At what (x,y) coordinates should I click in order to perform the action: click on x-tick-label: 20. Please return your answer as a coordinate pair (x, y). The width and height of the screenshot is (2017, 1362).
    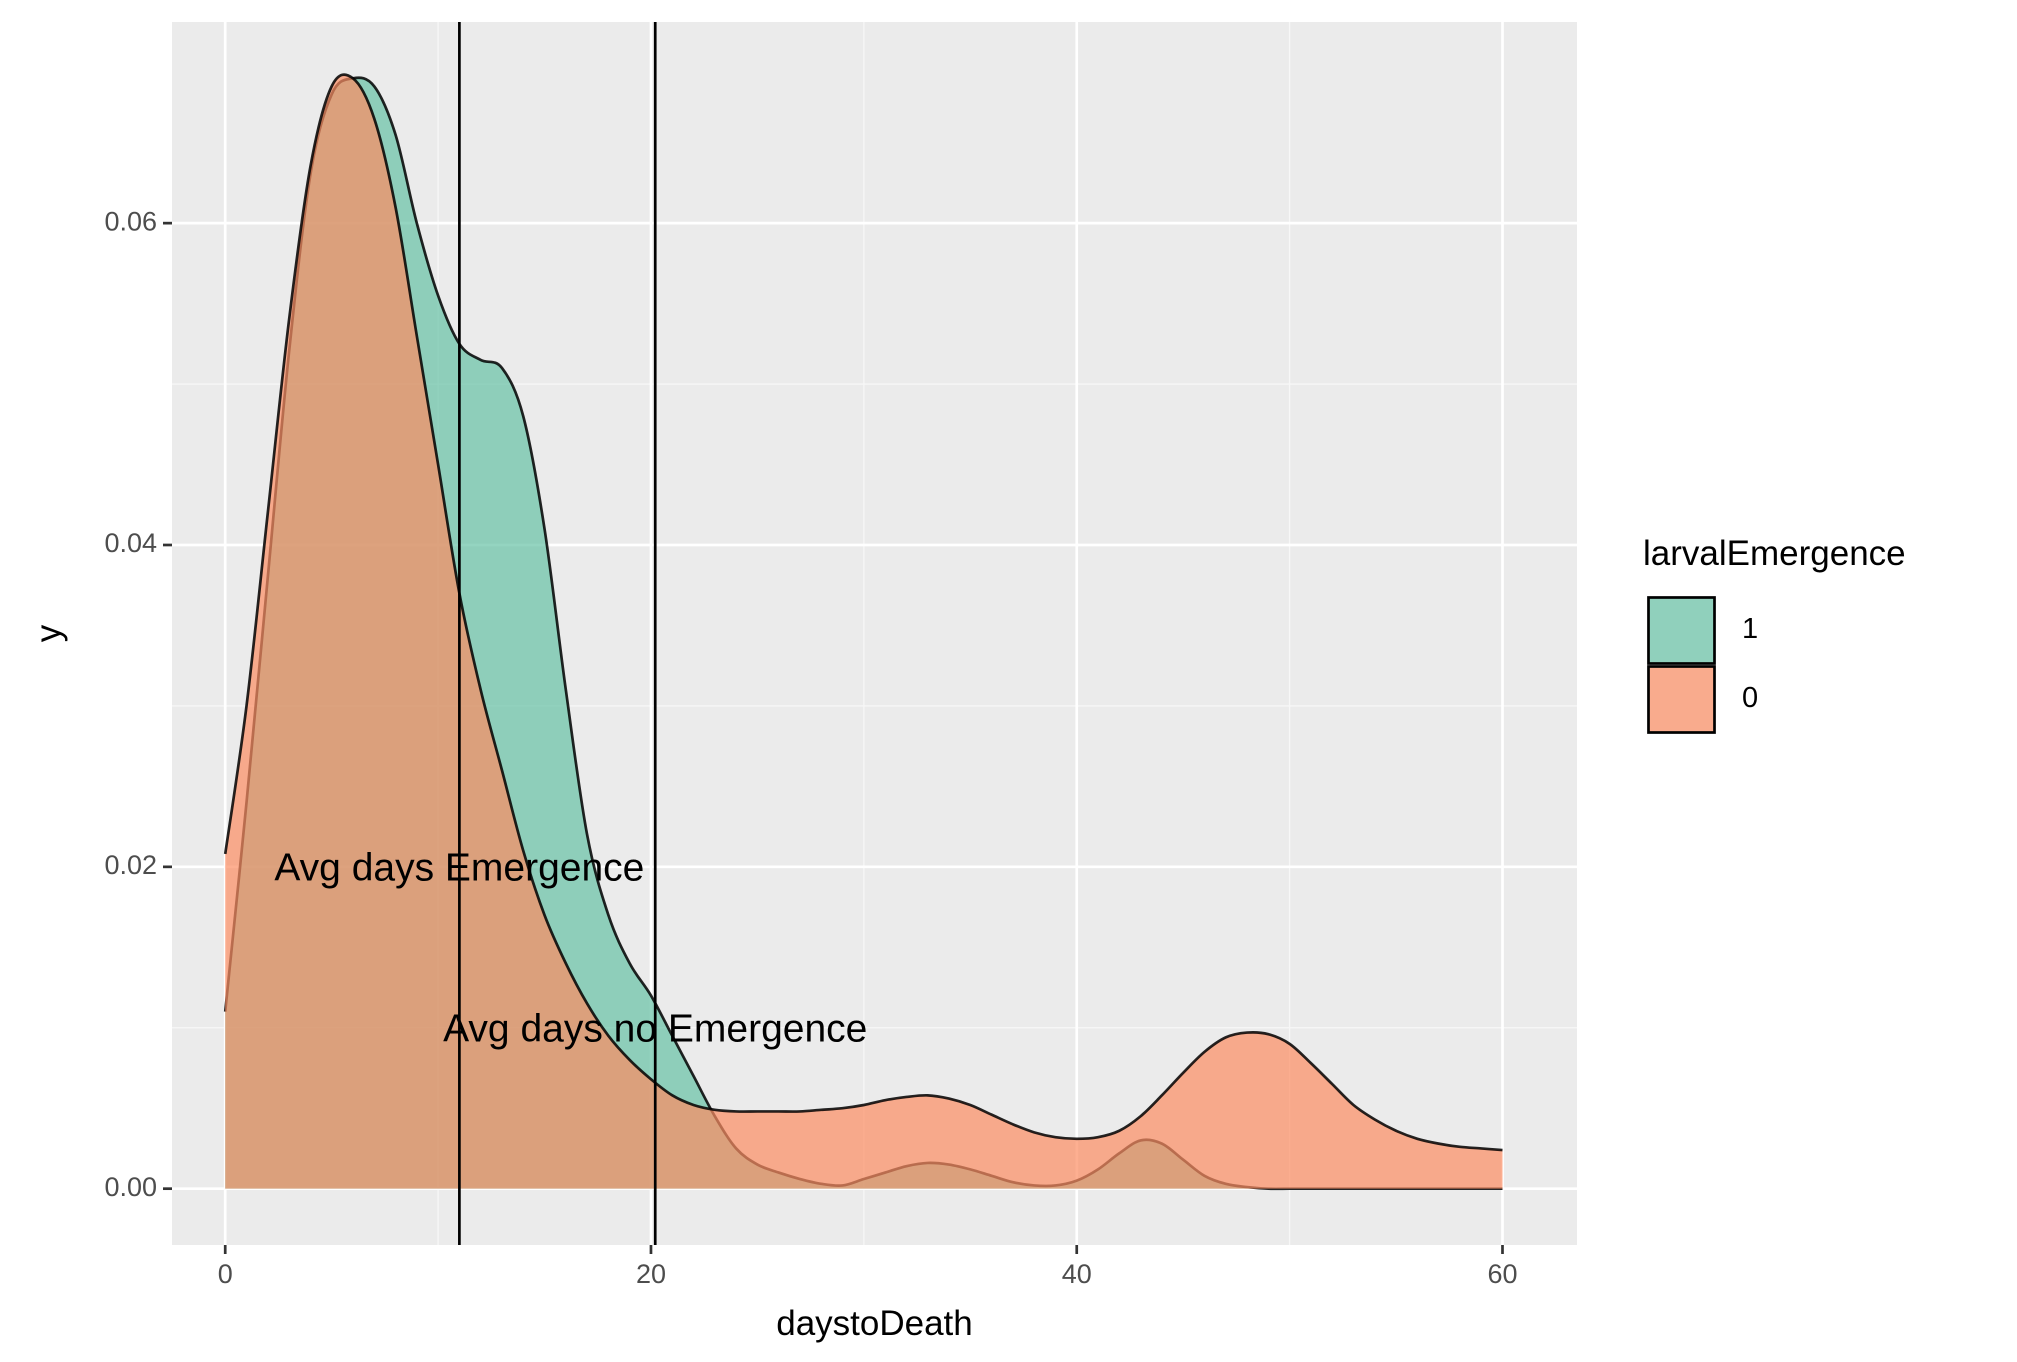
    Looking at the image, I should click on (651, 1274).